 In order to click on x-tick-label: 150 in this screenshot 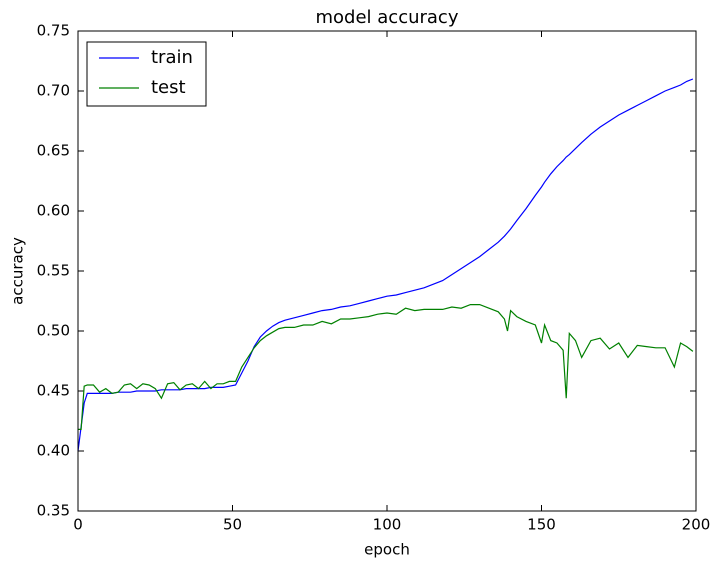, I will do `click(541, 525)`.